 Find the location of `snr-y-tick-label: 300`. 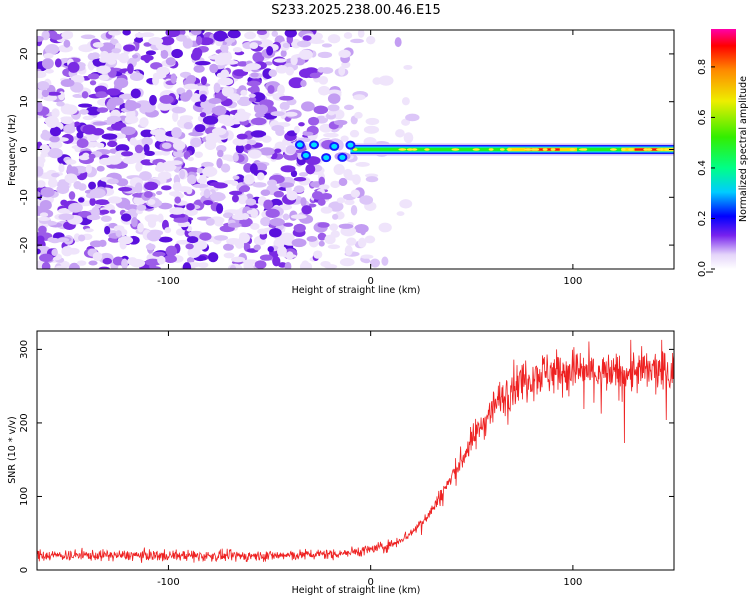

snr-y-tick-label: 300 is located at coordinates (24, 349).